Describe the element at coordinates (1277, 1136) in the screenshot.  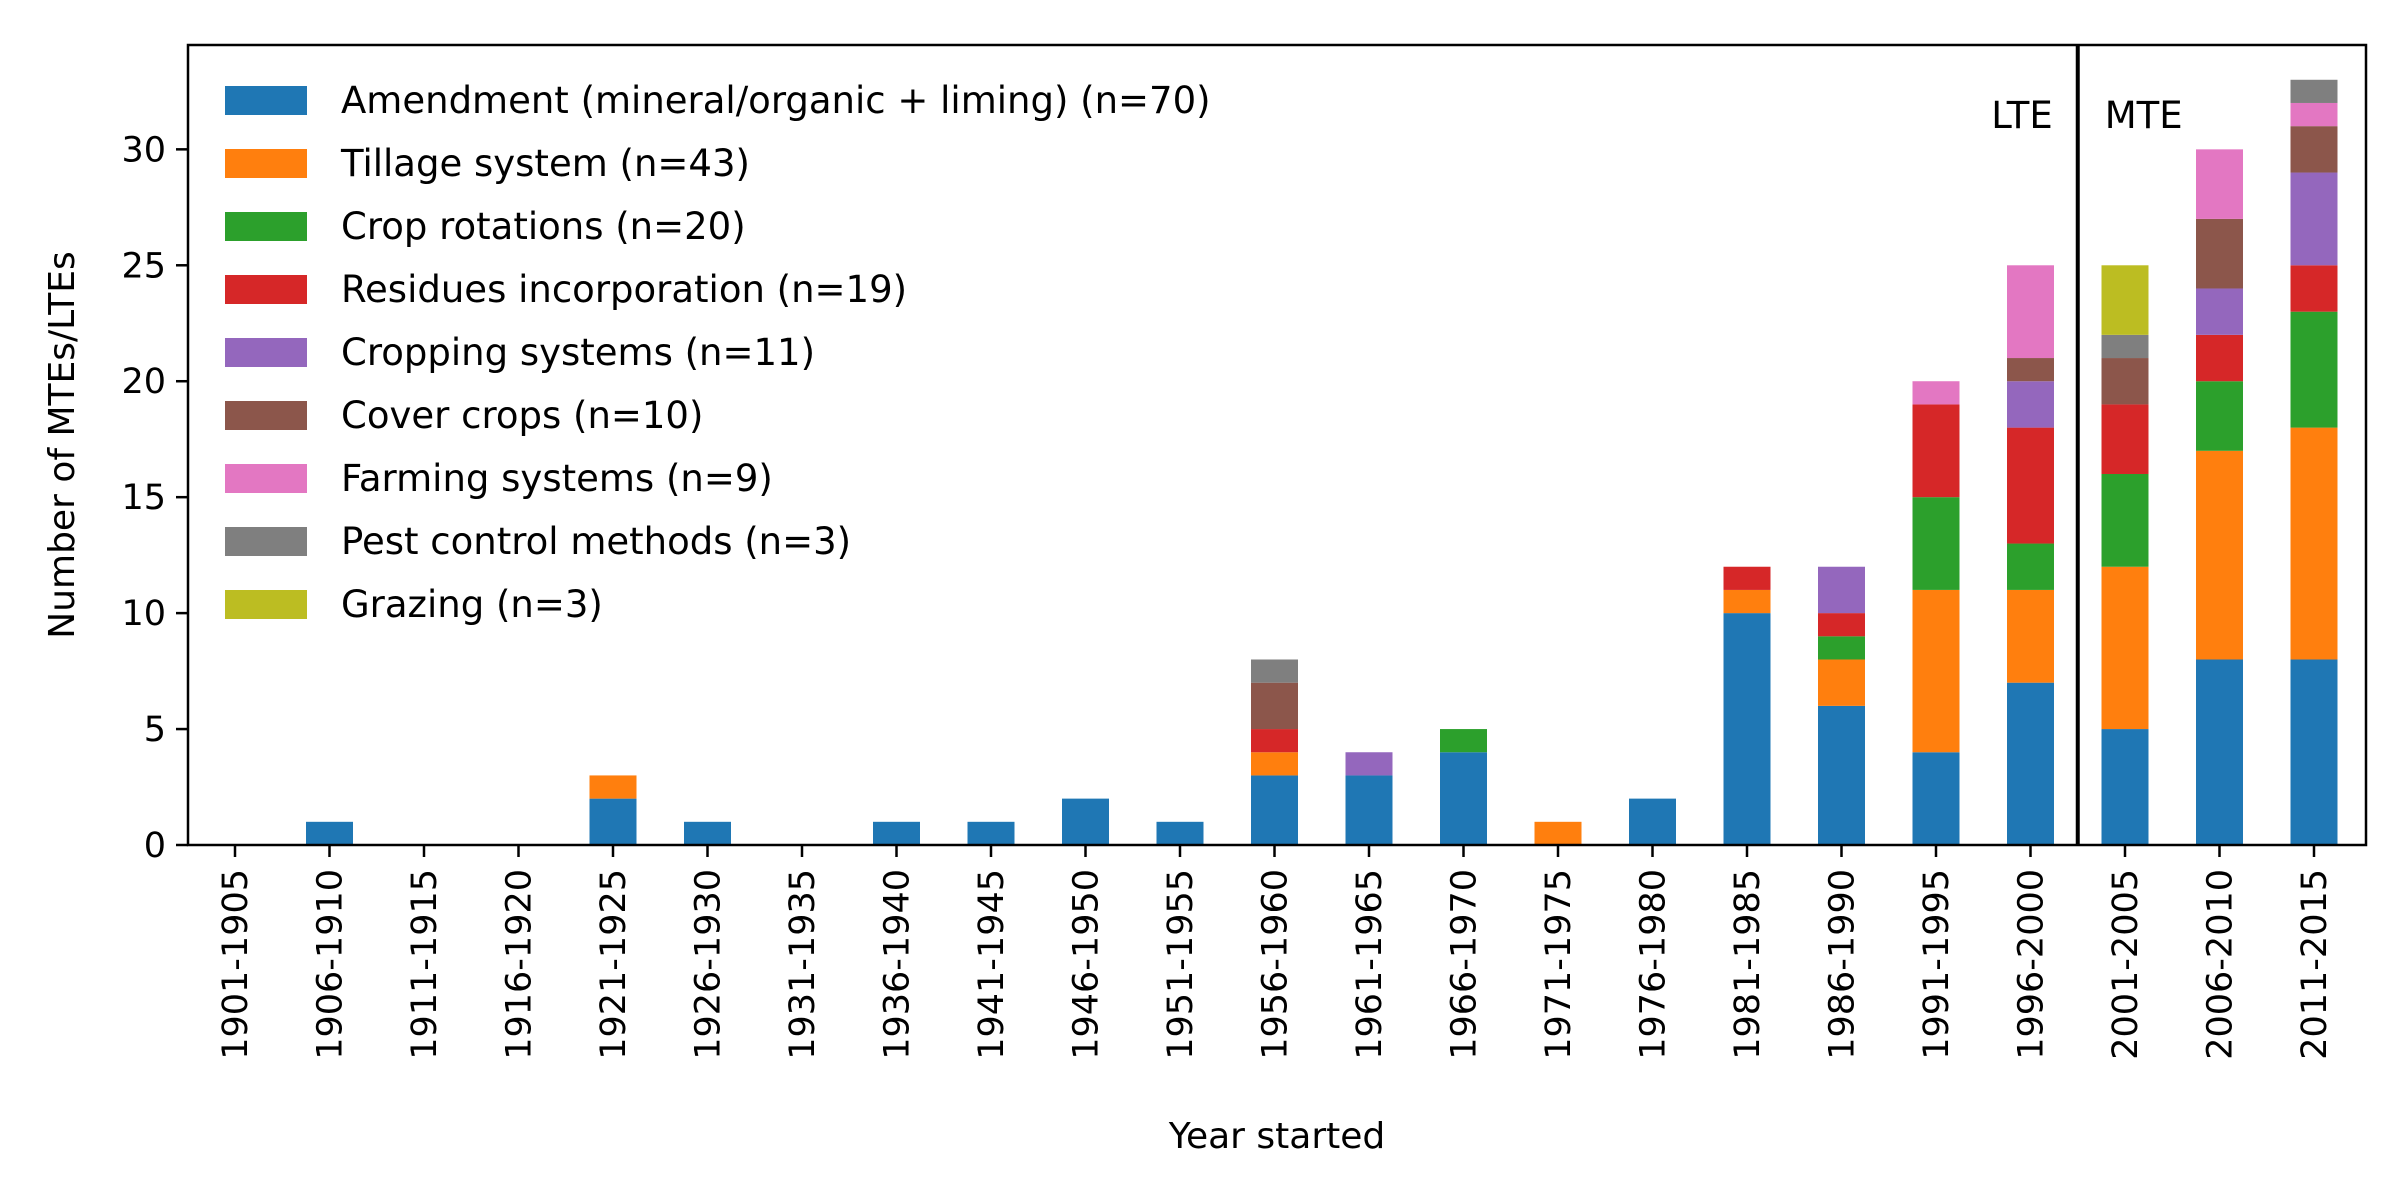
I see `x-axis-title: Year started` at that location.